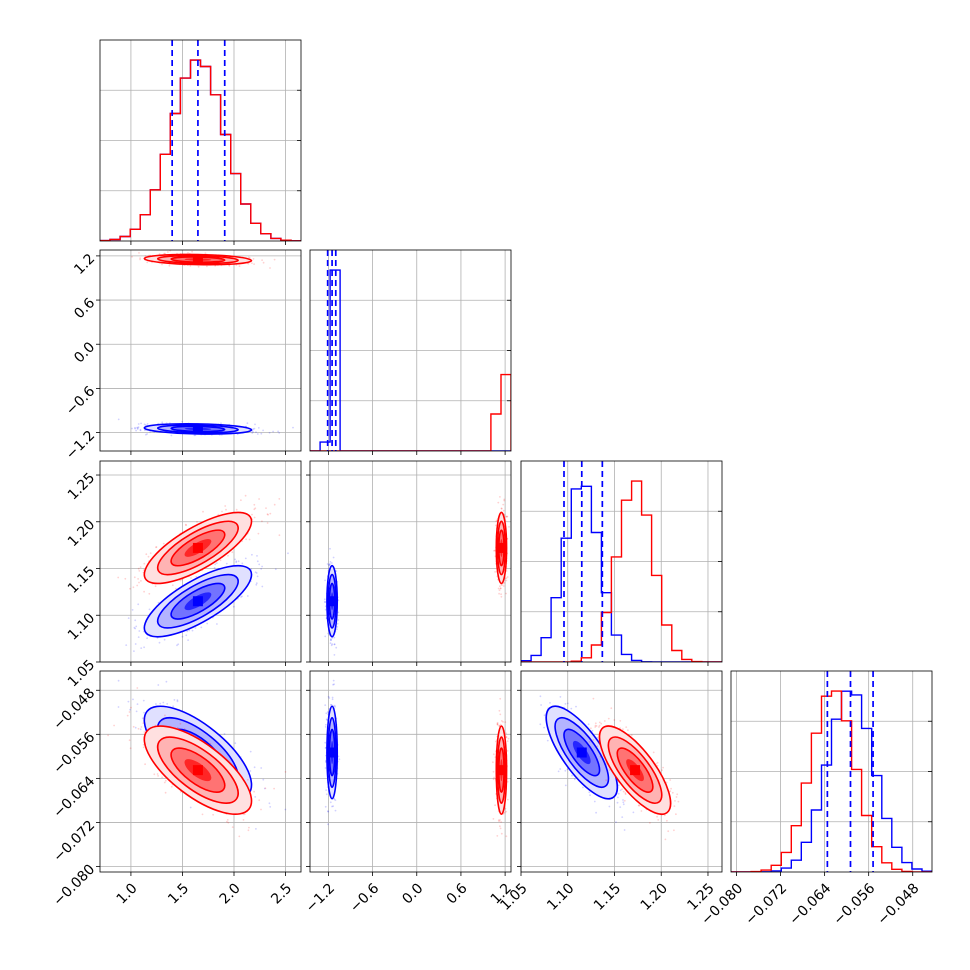 This screenshot has width=970, height=970. I want to click on contour-line, so click(198, 259).